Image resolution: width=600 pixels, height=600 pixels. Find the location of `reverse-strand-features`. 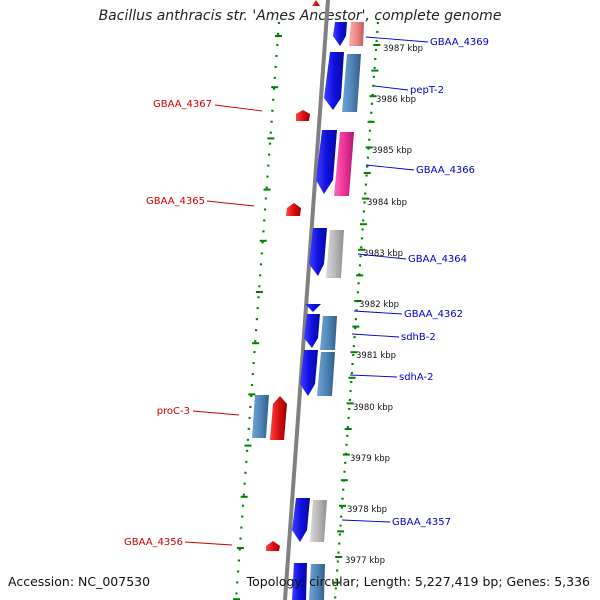

reverse-strand-features is located at coordinates (286, 275).